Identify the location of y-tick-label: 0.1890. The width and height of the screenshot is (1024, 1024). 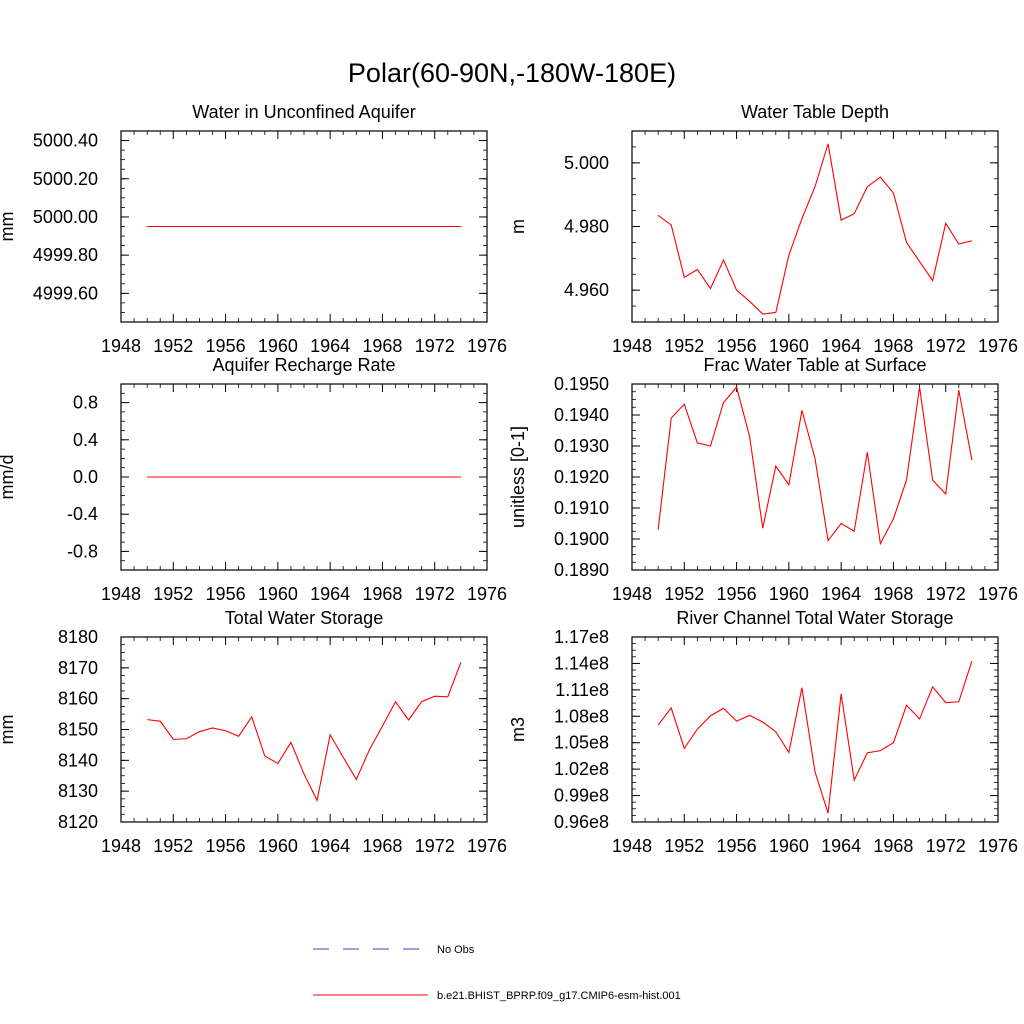
(581, 570).